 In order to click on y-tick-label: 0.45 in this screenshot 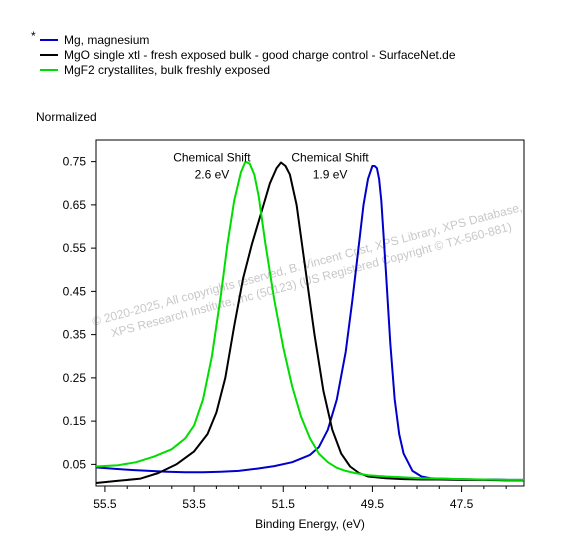, I will do `click(75, 291)`.